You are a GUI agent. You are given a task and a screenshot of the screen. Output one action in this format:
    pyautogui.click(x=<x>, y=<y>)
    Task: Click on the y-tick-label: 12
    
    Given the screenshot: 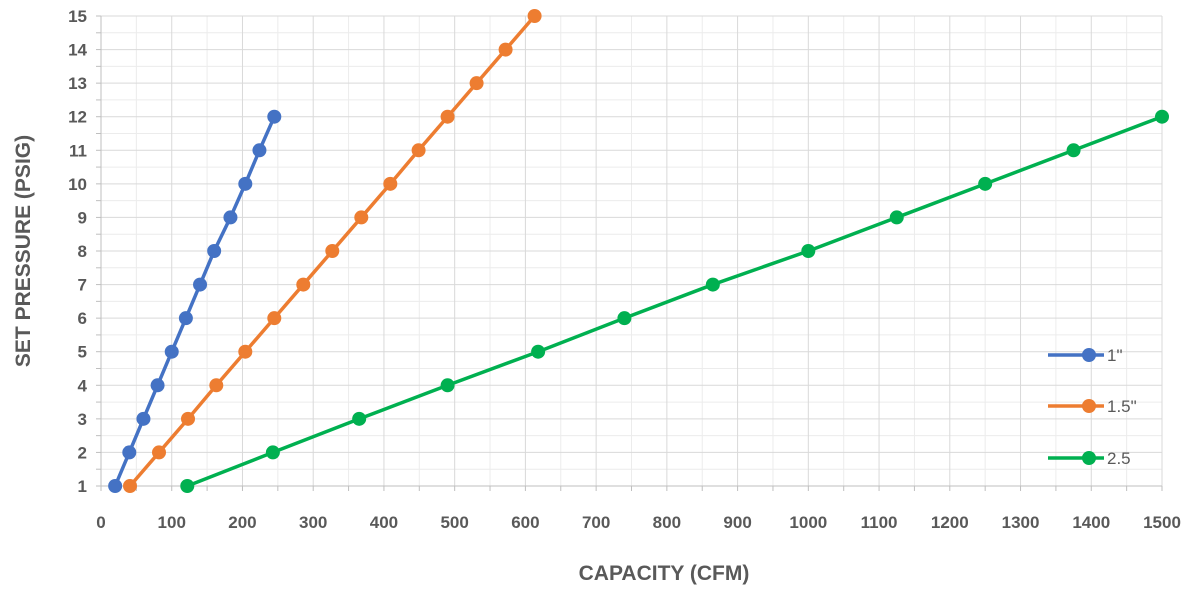 What is the action you would take?
    pyautogui.click(x=77, y=117)
    